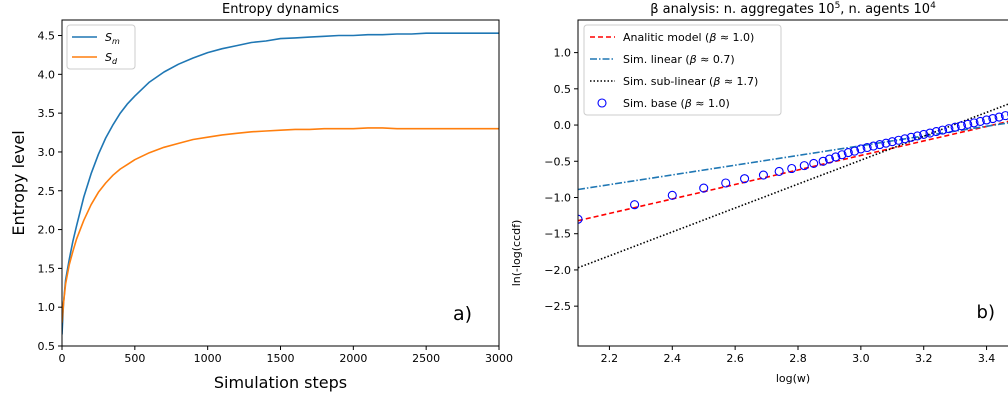 The image size is (1008, 396). I want to click on legend-b-label-base: Sim. base (β ≈ 1.0), so click(676, 103).